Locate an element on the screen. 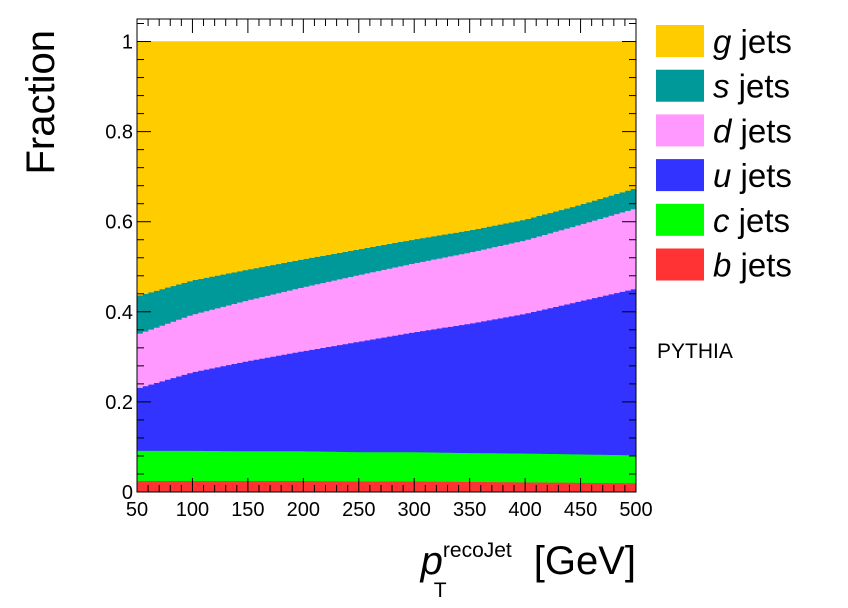 This screenshot has width=848, height=608. x-tick-label: 300 is located at coordinates (414, 510).